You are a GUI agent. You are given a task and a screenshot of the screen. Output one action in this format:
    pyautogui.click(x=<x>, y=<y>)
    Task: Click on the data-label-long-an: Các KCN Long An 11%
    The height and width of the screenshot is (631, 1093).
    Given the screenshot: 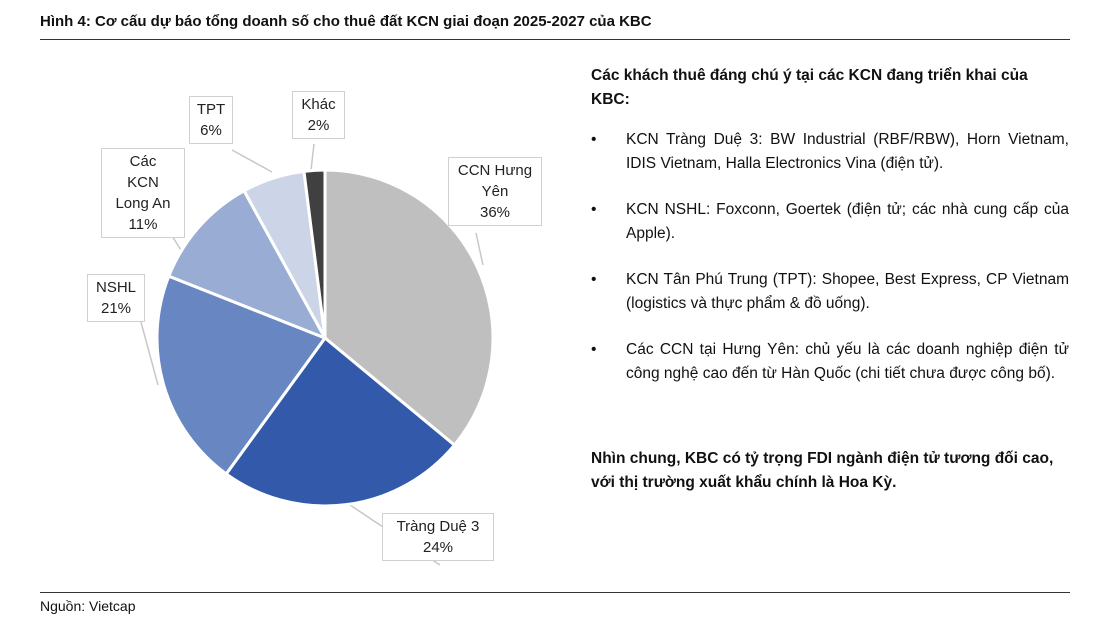 What is the action you would take?
    pyautogui.click(x=143, y=193)
    